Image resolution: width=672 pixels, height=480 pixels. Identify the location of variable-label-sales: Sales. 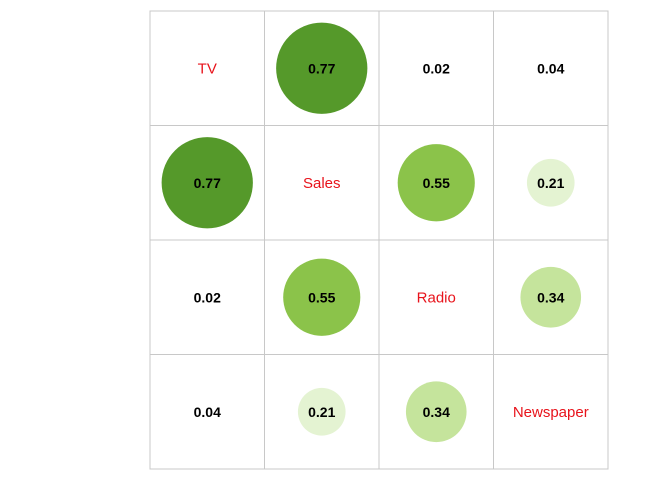
(322, 183).